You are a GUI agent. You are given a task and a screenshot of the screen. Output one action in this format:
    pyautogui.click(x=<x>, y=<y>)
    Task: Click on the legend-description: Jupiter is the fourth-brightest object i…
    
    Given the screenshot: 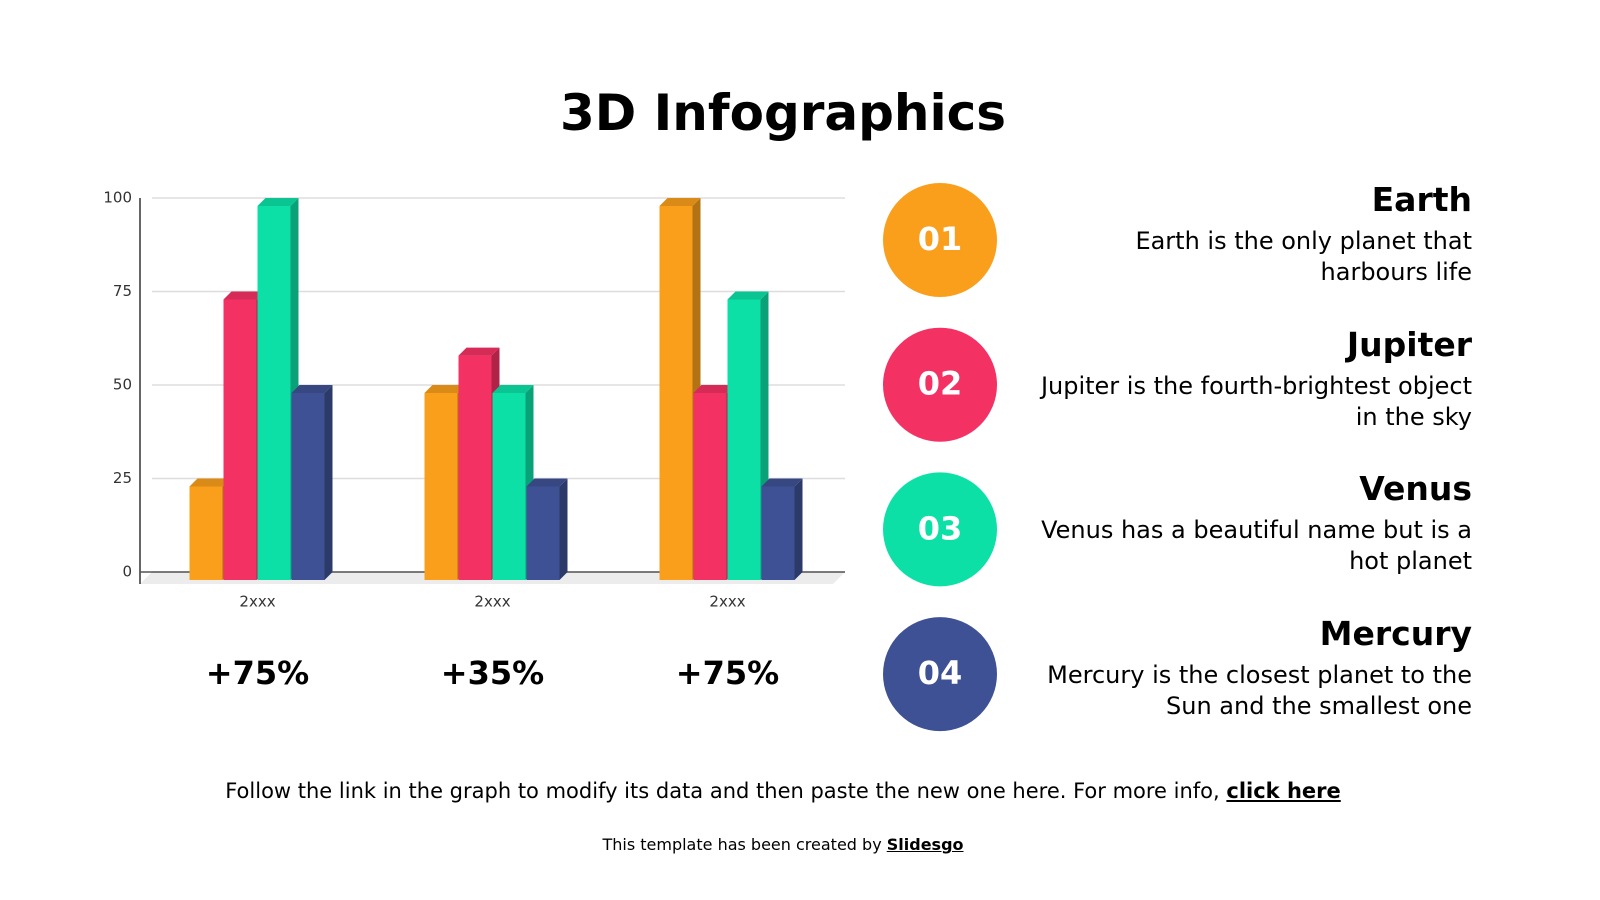 What is the action you would take?
    pyautogui.click(x=1256, y=401)
    